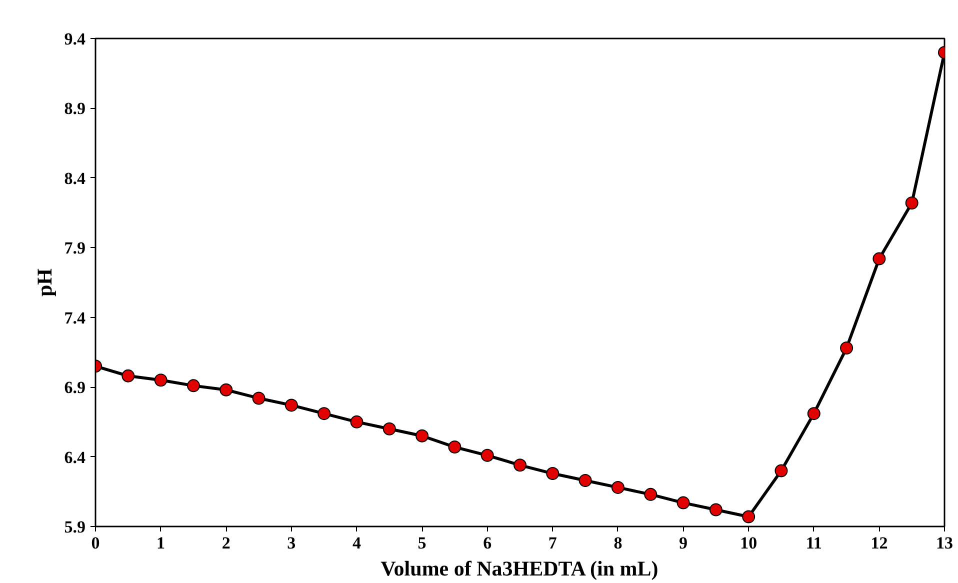 This screenshot has width=958, height=583. I want to click on x-tick-label: 0, so click(95, 543).